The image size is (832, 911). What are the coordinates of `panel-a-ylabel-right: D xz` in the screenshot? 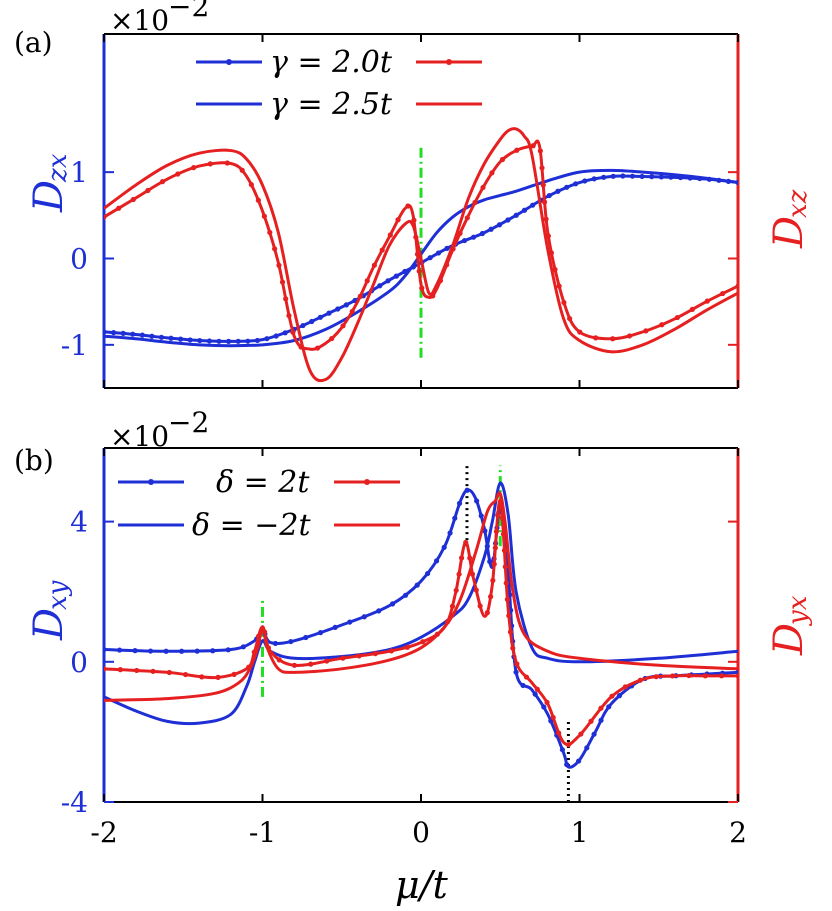 It's located at (789, 219).